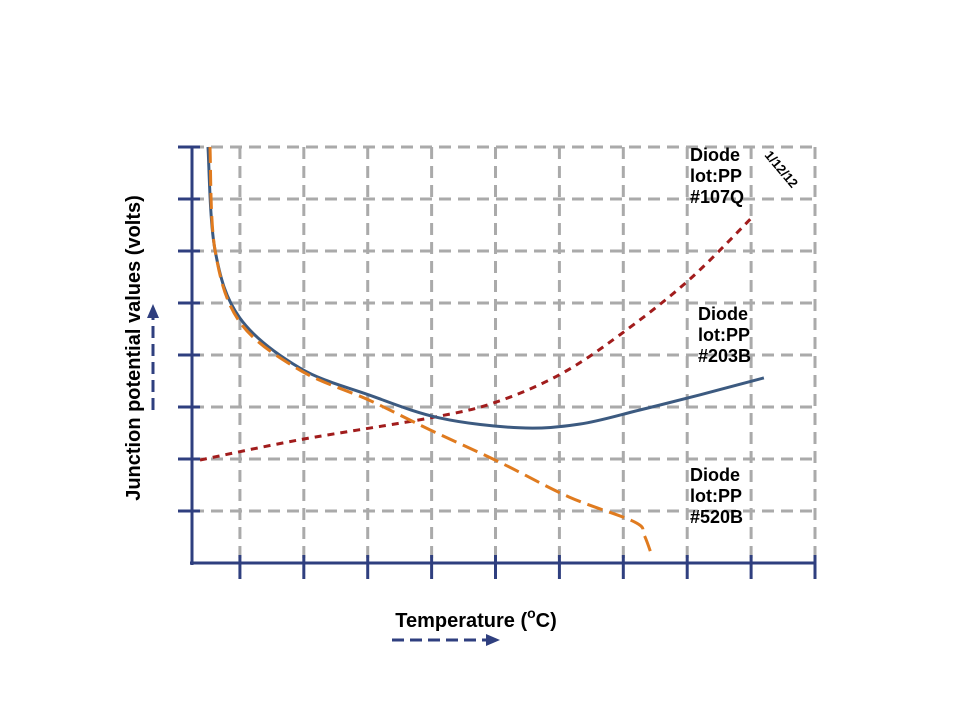 This screenshot has width=960, height=720. Describe the element at coordinates (725, 335) in the screenshot. I see `series-label: Diode lot:PP #203B` at that location.